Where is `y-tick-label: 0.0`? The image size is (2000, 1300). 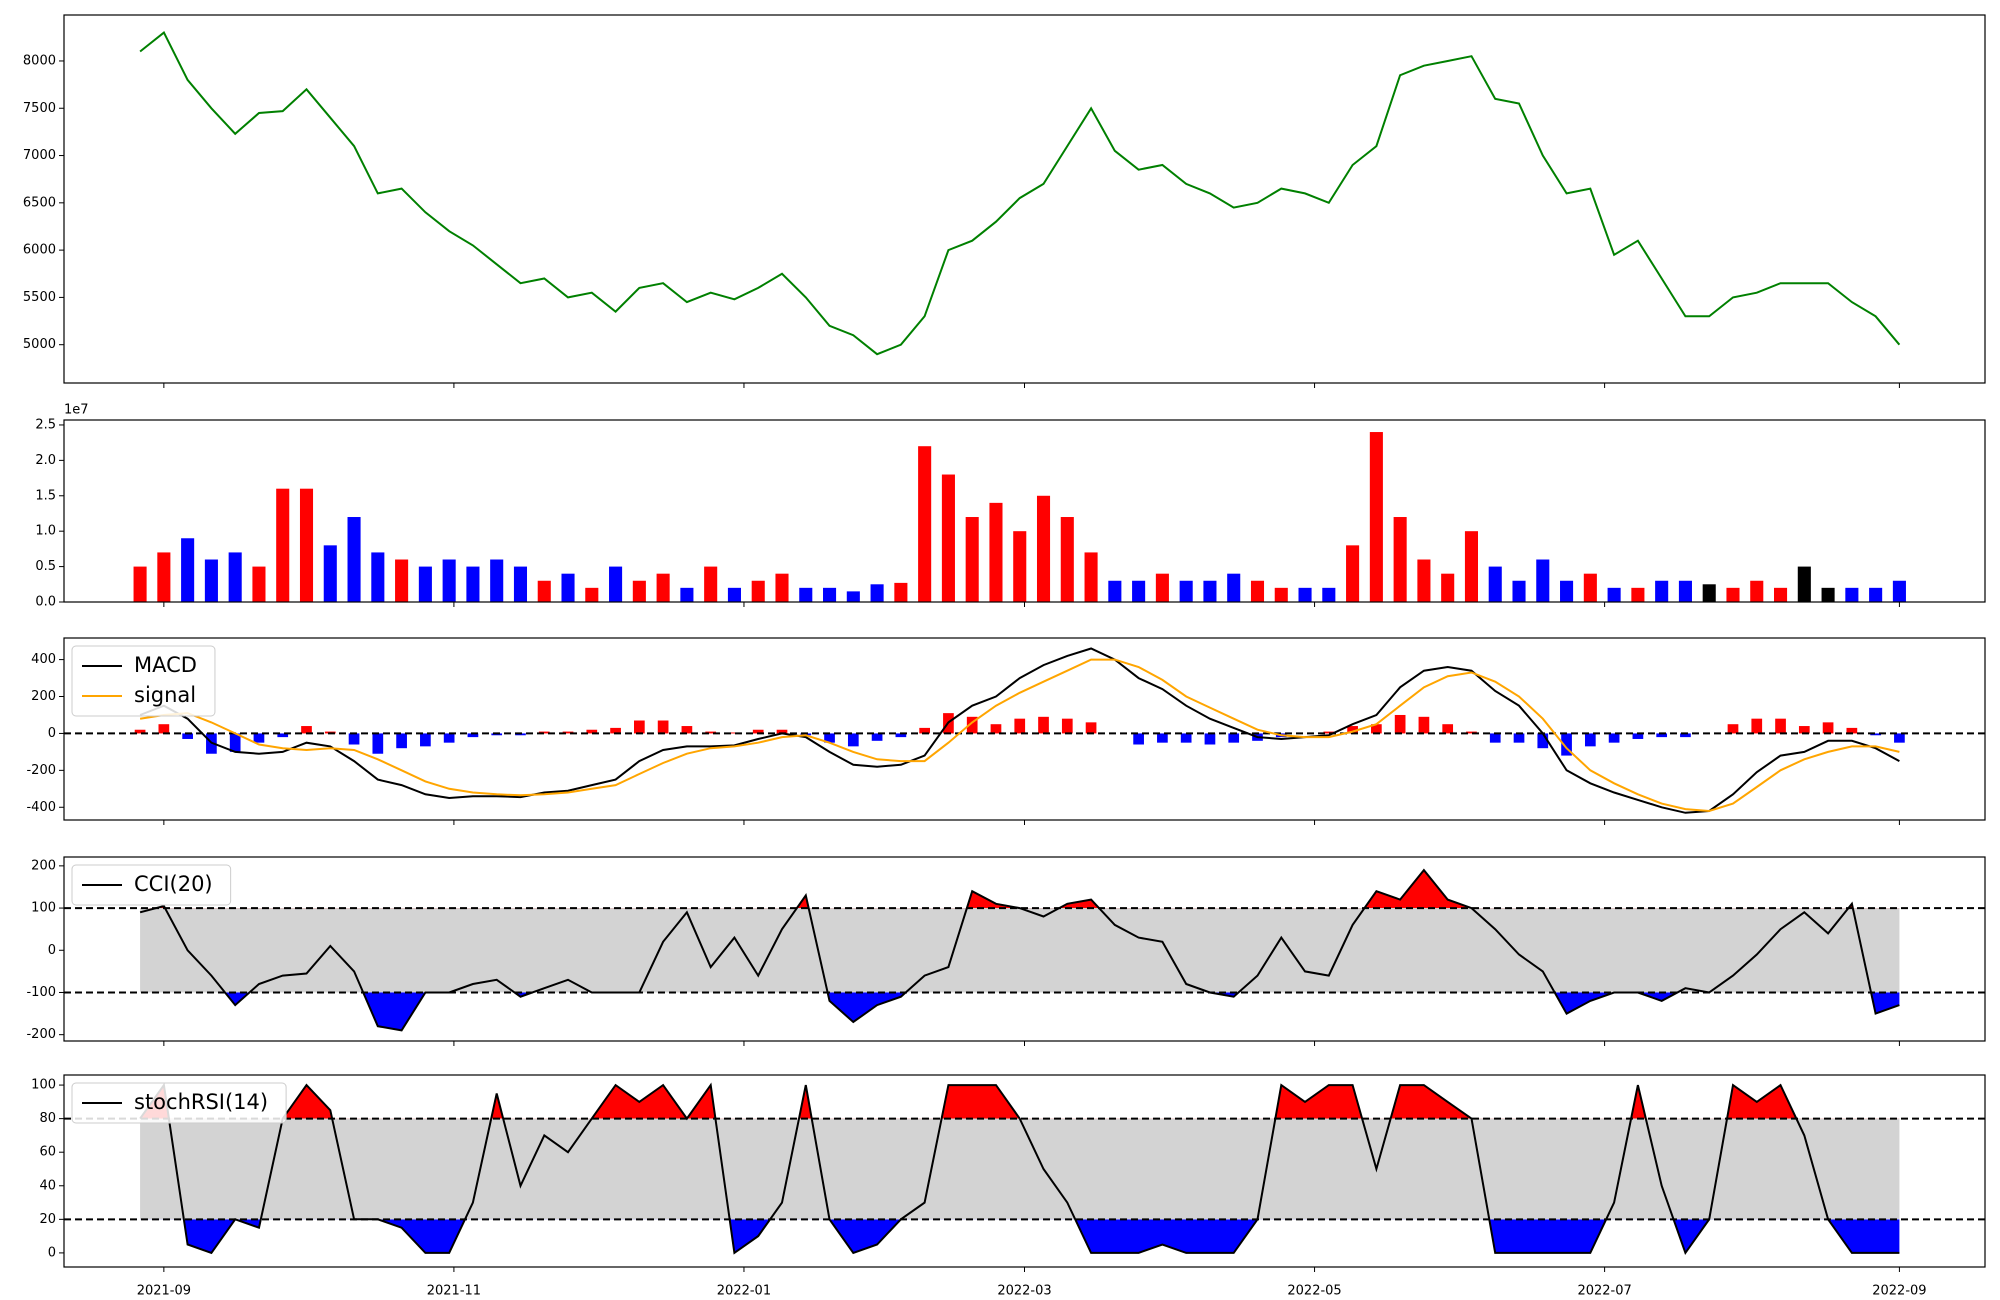
y-tick-label: 0.0 is located at coordinates (45, 602).